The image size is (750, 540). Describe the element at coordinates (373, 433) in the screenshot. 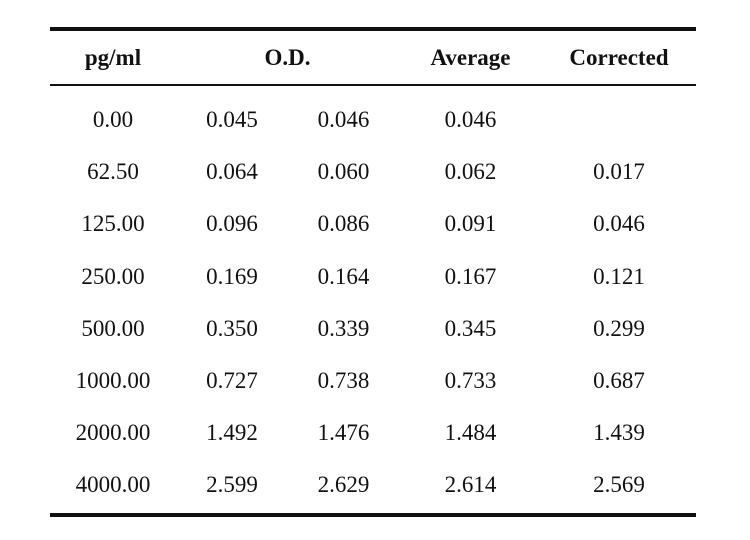

I see `table-row: 2000.00 1.492 1.476 1.484 1.439` at that location.